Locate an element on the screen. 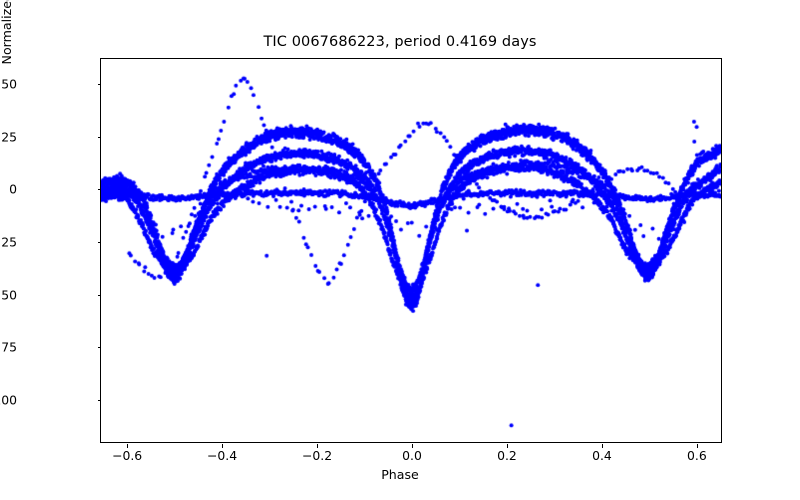 The width and height of the screenshot is (800, 500). y-axis-tick-label: 25 is located at coordinates (9, 137).